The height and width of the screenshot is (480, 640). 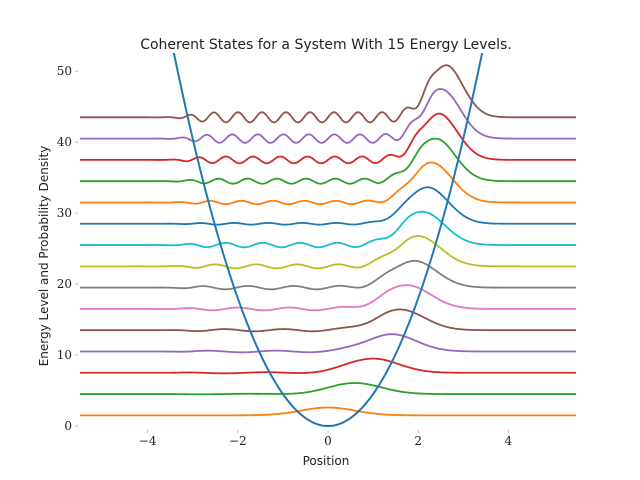 I want to click on y-tick-label: 30, so click(x=64, y=213).